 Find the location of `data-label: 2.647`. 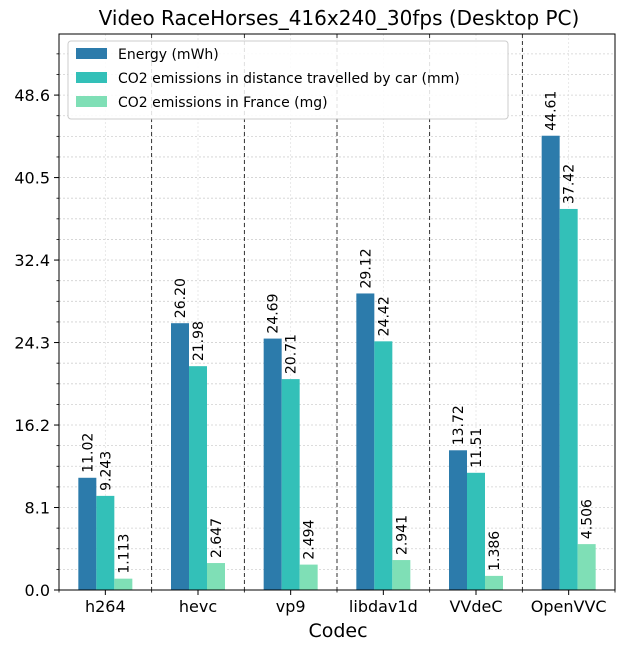

data-label: 2.647 is located at coordinates (217, 538).